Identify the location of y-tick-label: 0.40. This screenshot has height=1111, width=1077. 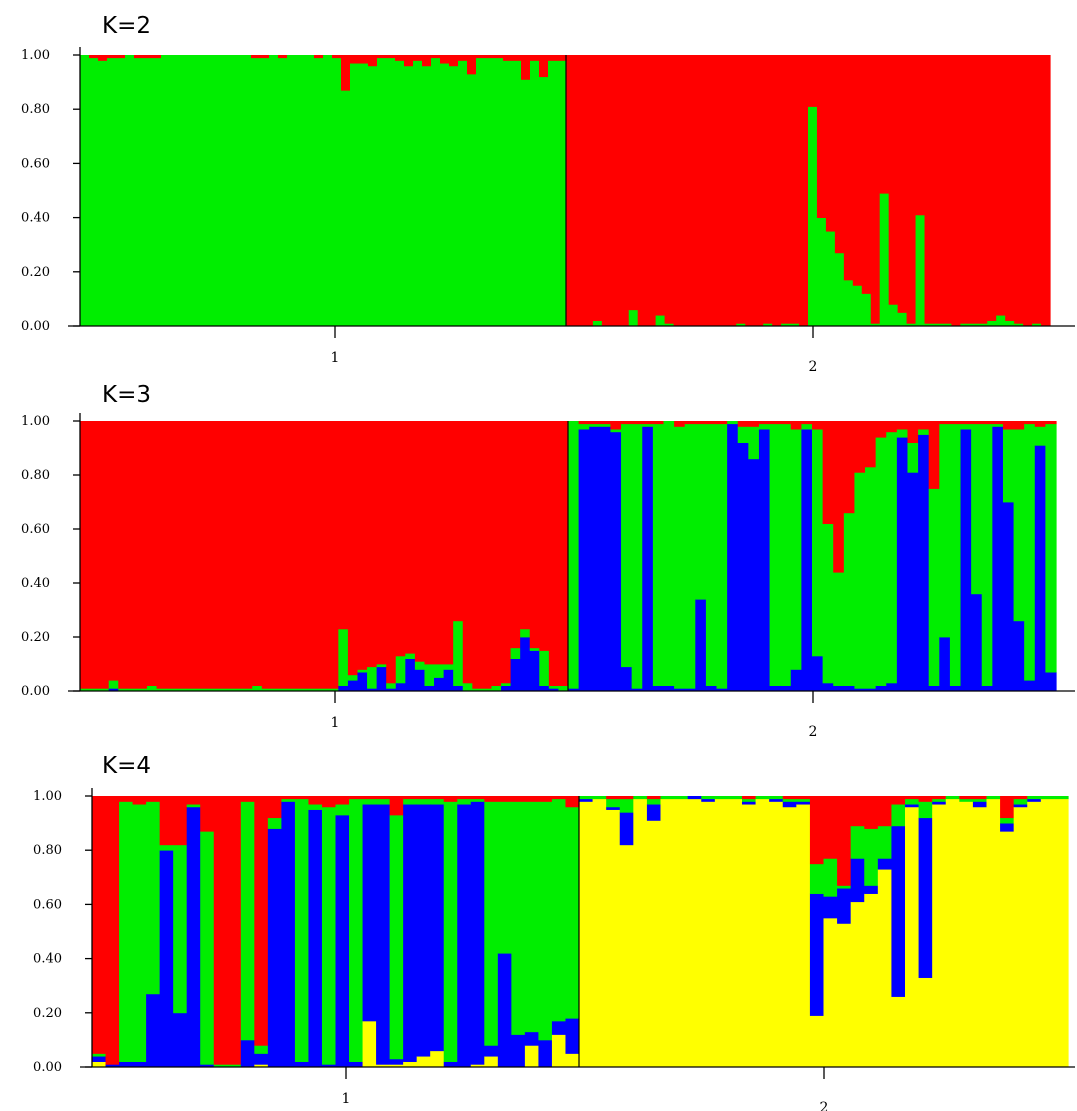
(35, 583).